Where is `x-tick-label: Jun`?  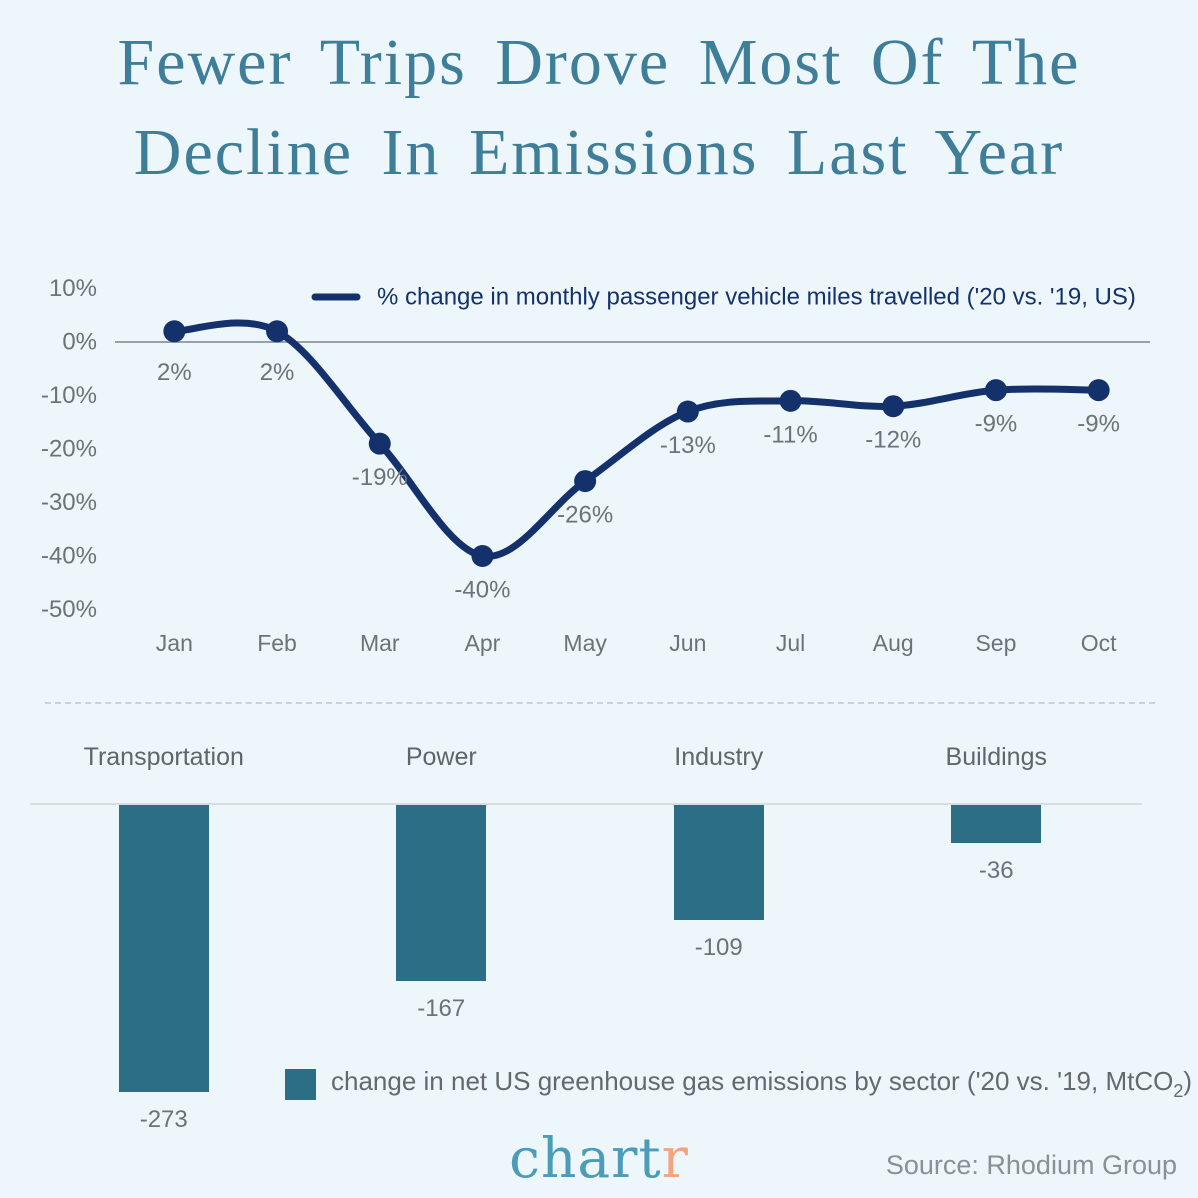
x-tick-label: Jun is located at coordinates (687, 643).